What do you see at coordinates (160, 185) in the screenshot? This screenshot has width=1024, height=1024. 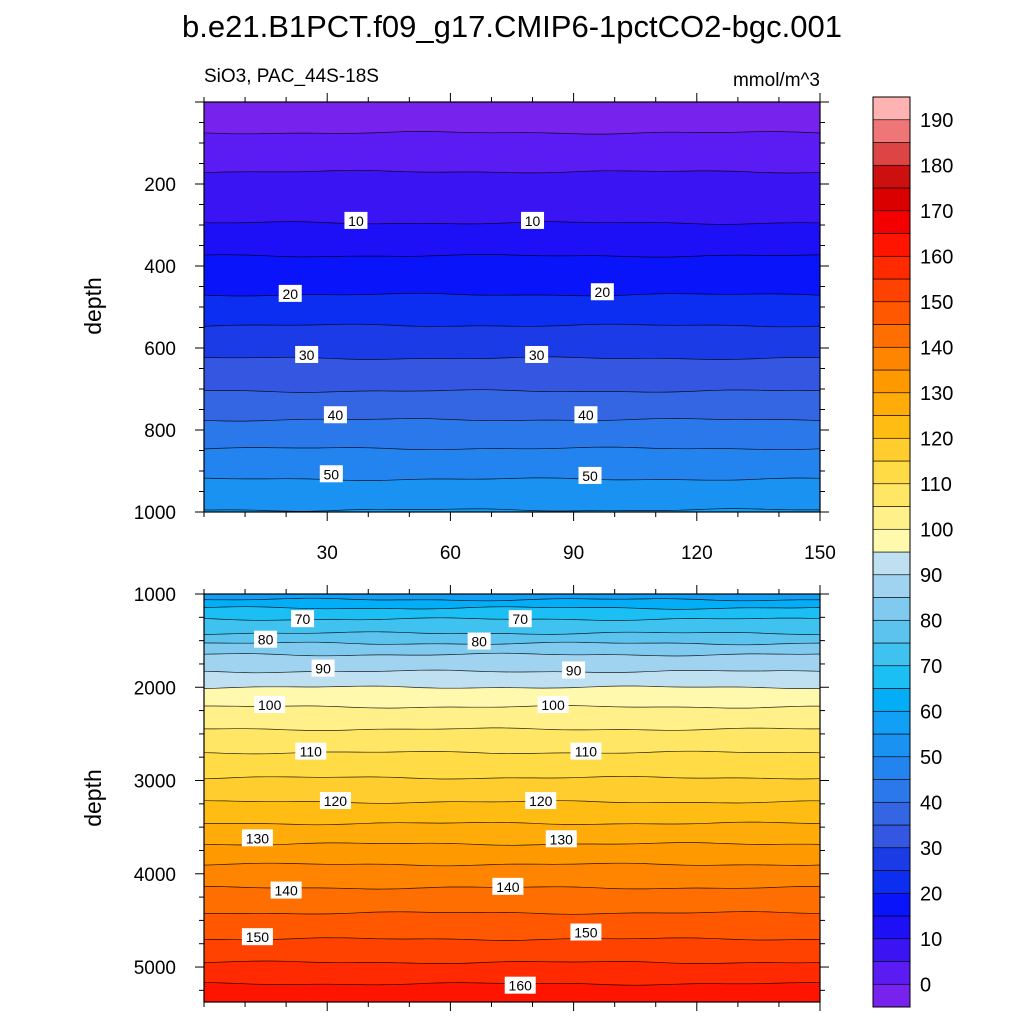 I see `upper-y-tick-label: 200` at bounding box center [160, 185].